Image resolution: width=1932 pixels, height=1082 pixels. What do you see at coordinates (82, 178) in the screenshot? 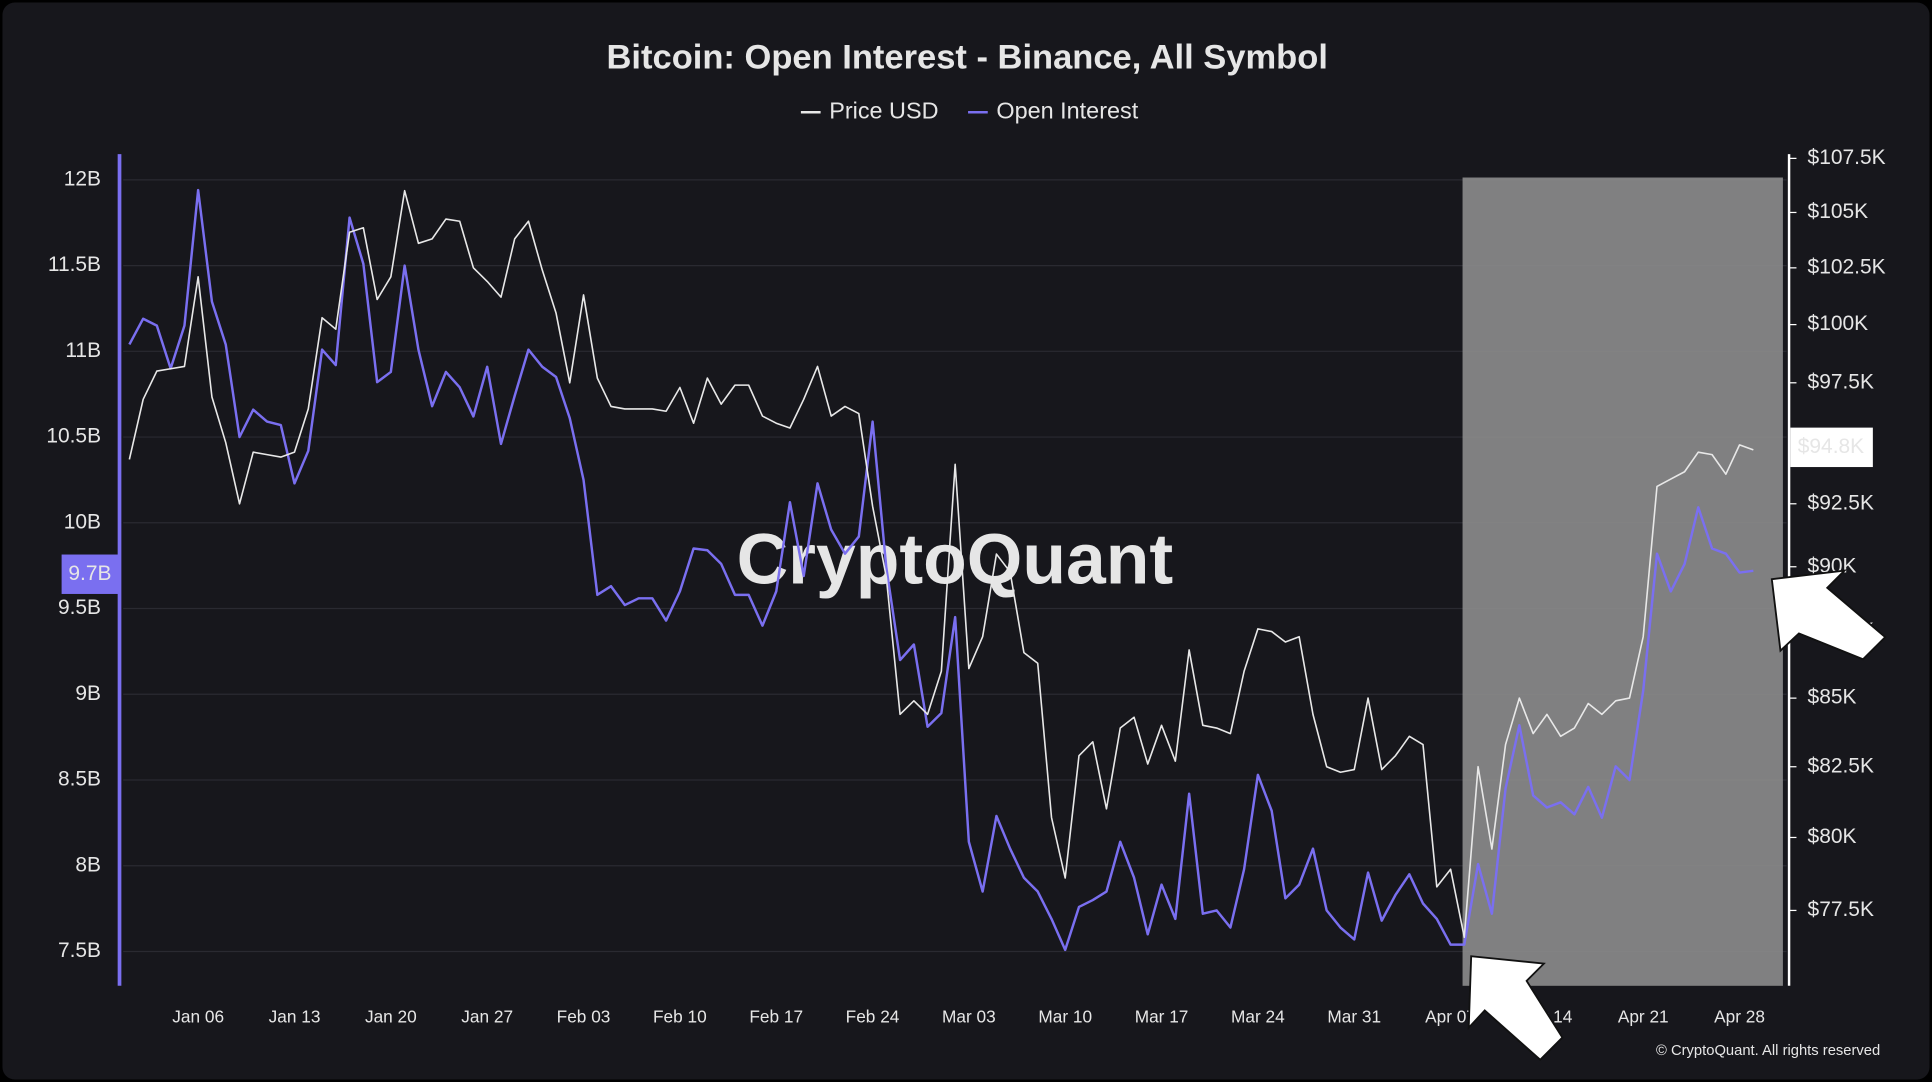
I see `y-tick-label: 12B` at bounding box center [82, 178].